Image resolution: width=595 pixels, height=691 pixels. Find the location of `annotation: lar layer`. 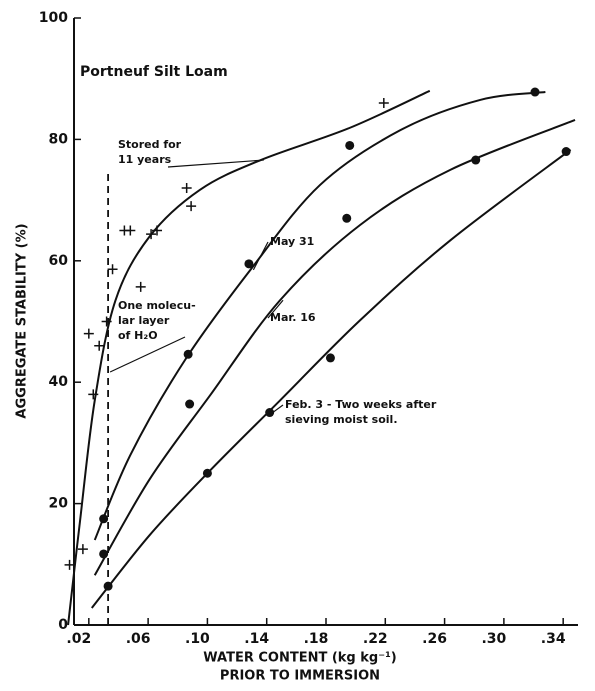

annotation: lar layer is located at coordinates (144, 320).